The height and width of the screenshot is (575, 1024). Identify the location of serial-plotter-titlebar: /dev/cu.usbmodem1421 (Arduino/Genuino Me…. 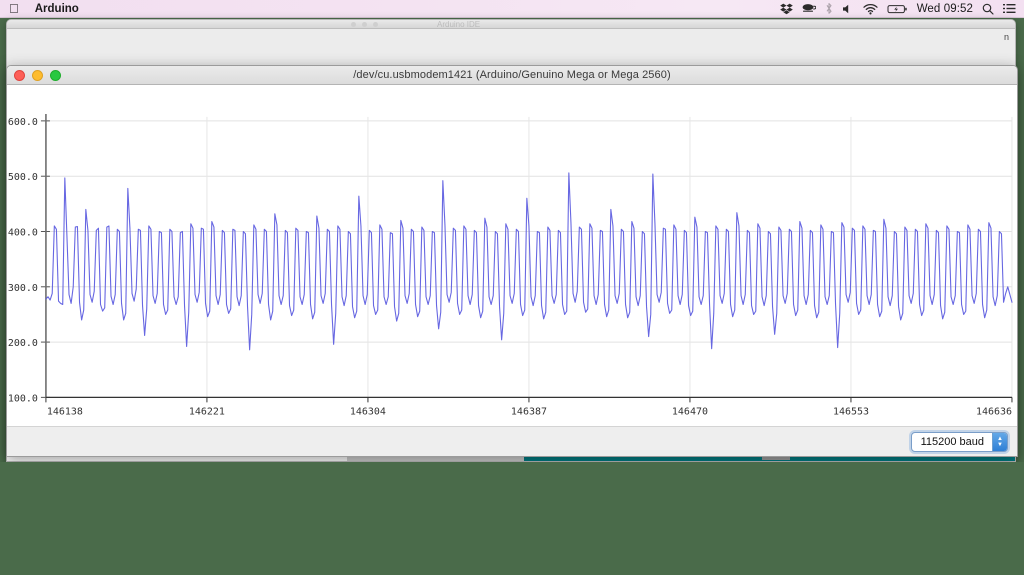
(512, 75).